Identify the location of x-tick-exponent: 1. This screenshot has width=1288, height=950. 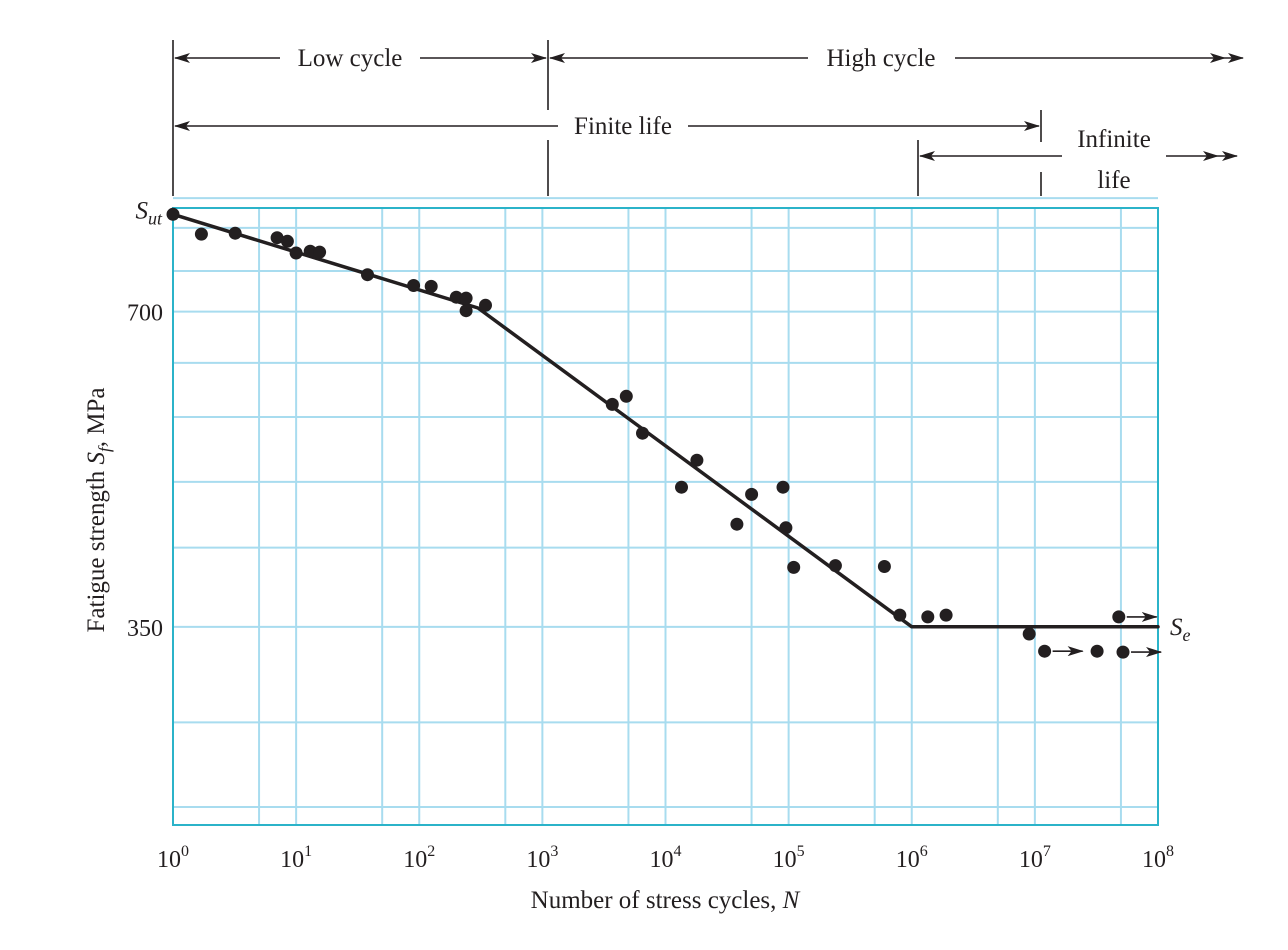
(308, 851).